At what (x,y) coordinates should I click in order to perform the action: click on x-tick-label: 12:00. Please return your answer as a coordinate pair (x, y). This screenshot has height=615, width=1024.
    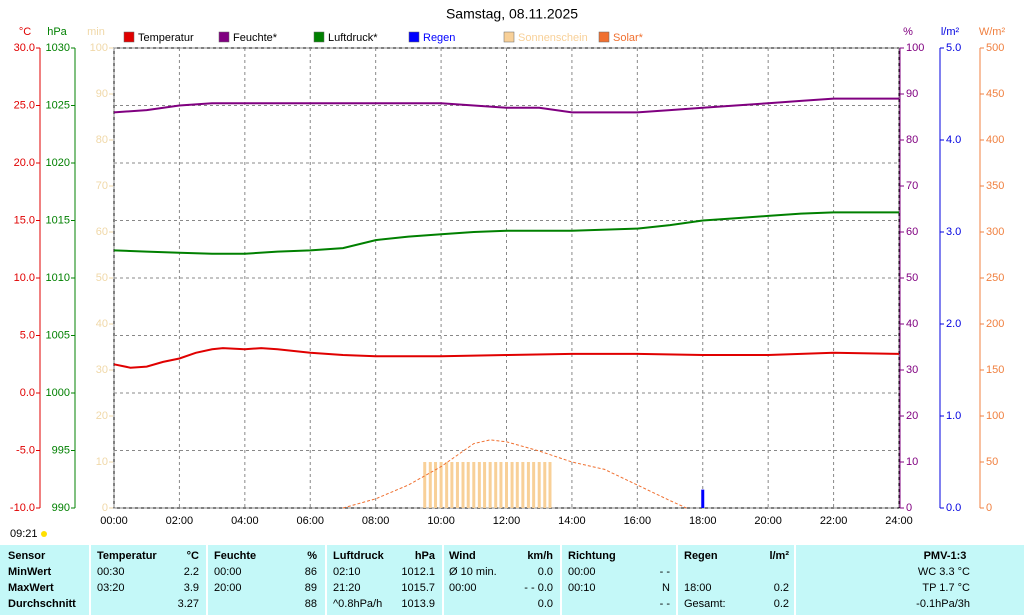
    Looking at the image, I should click on (507, 521).